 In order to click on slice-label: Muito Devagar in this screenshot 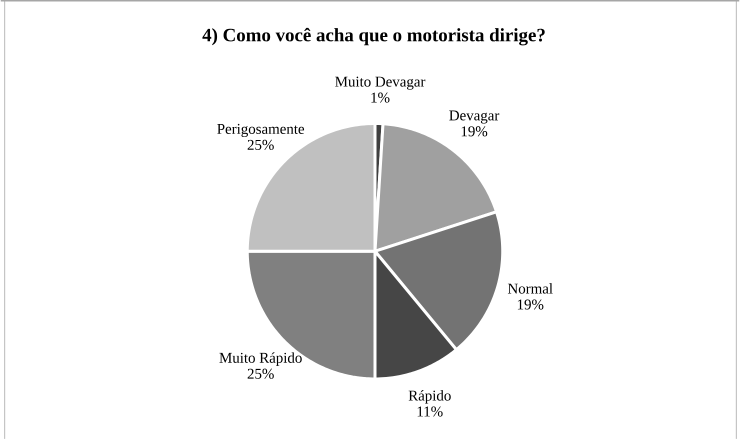, I will do `click(380, 83)`.